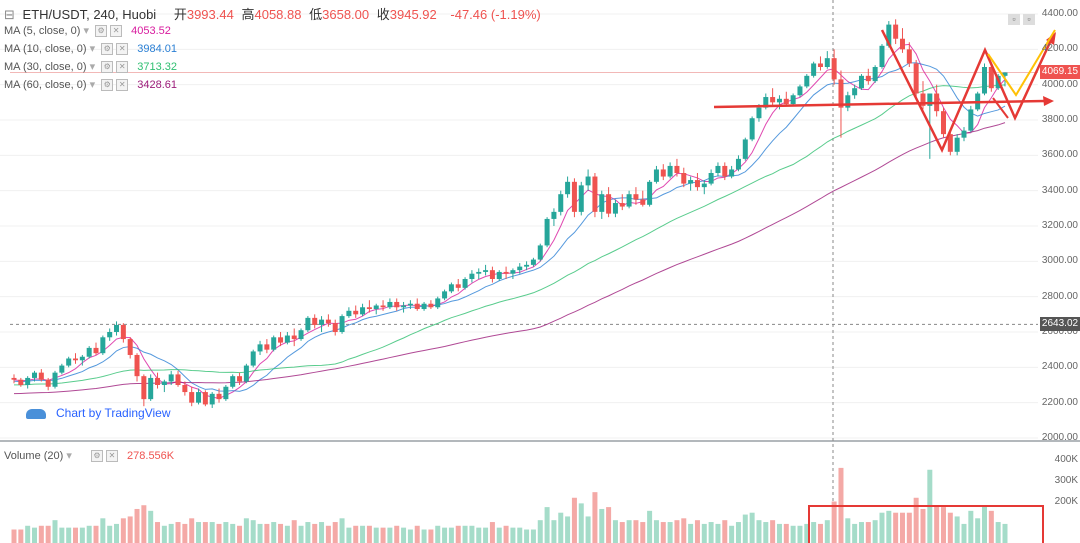 This screenshot has width=1080, height=543. I want to click on price-badge: 4069.15, so click(1060, 72).